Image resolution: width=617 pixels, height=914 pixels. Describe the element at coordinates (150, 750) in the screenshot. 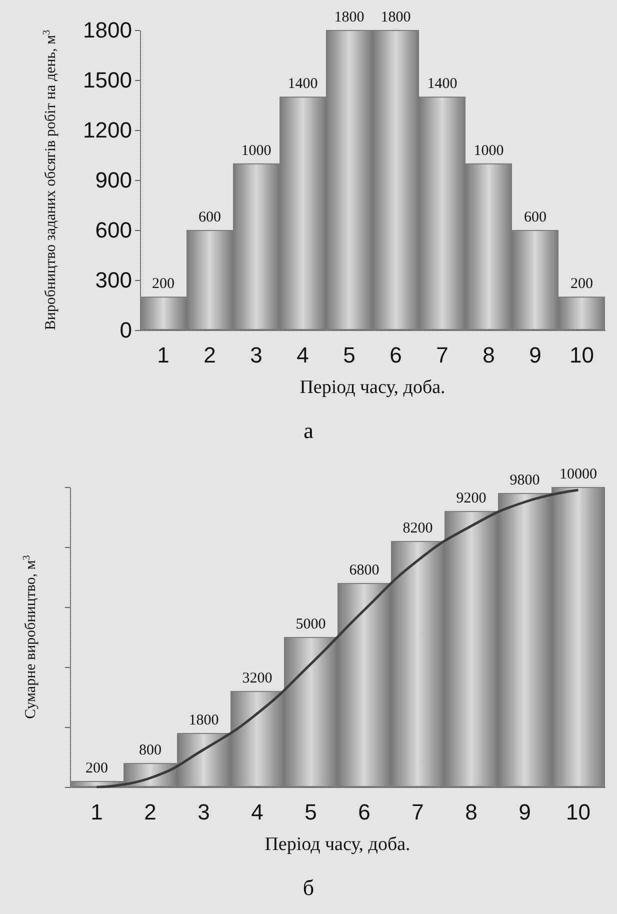

I see `data-label: 800` at that location.